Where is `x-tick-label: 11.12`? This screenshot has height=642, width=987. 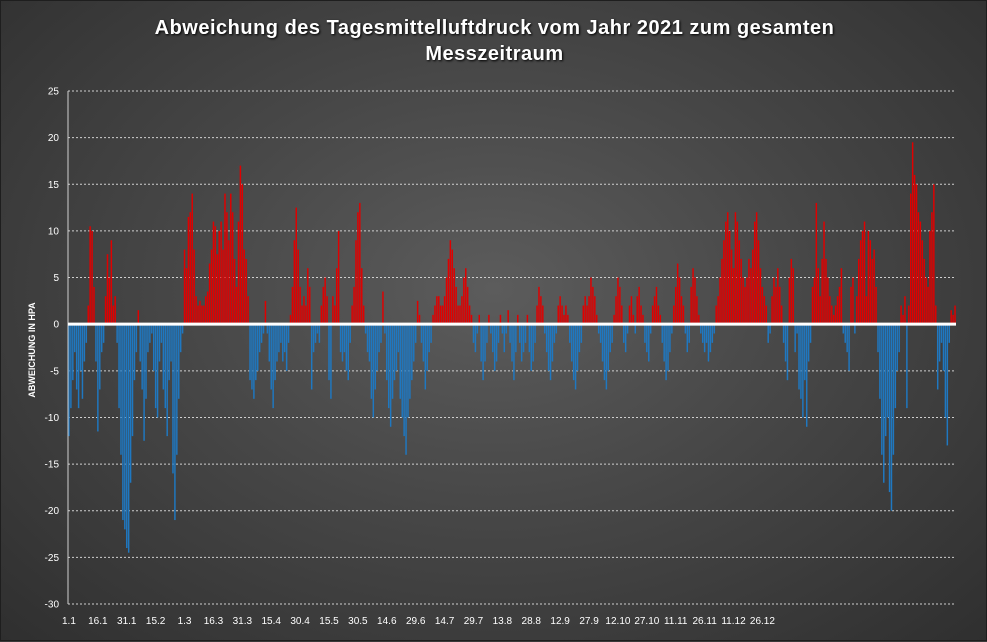
x-tick-label: 11.12 is located at coordinates (733, 621).